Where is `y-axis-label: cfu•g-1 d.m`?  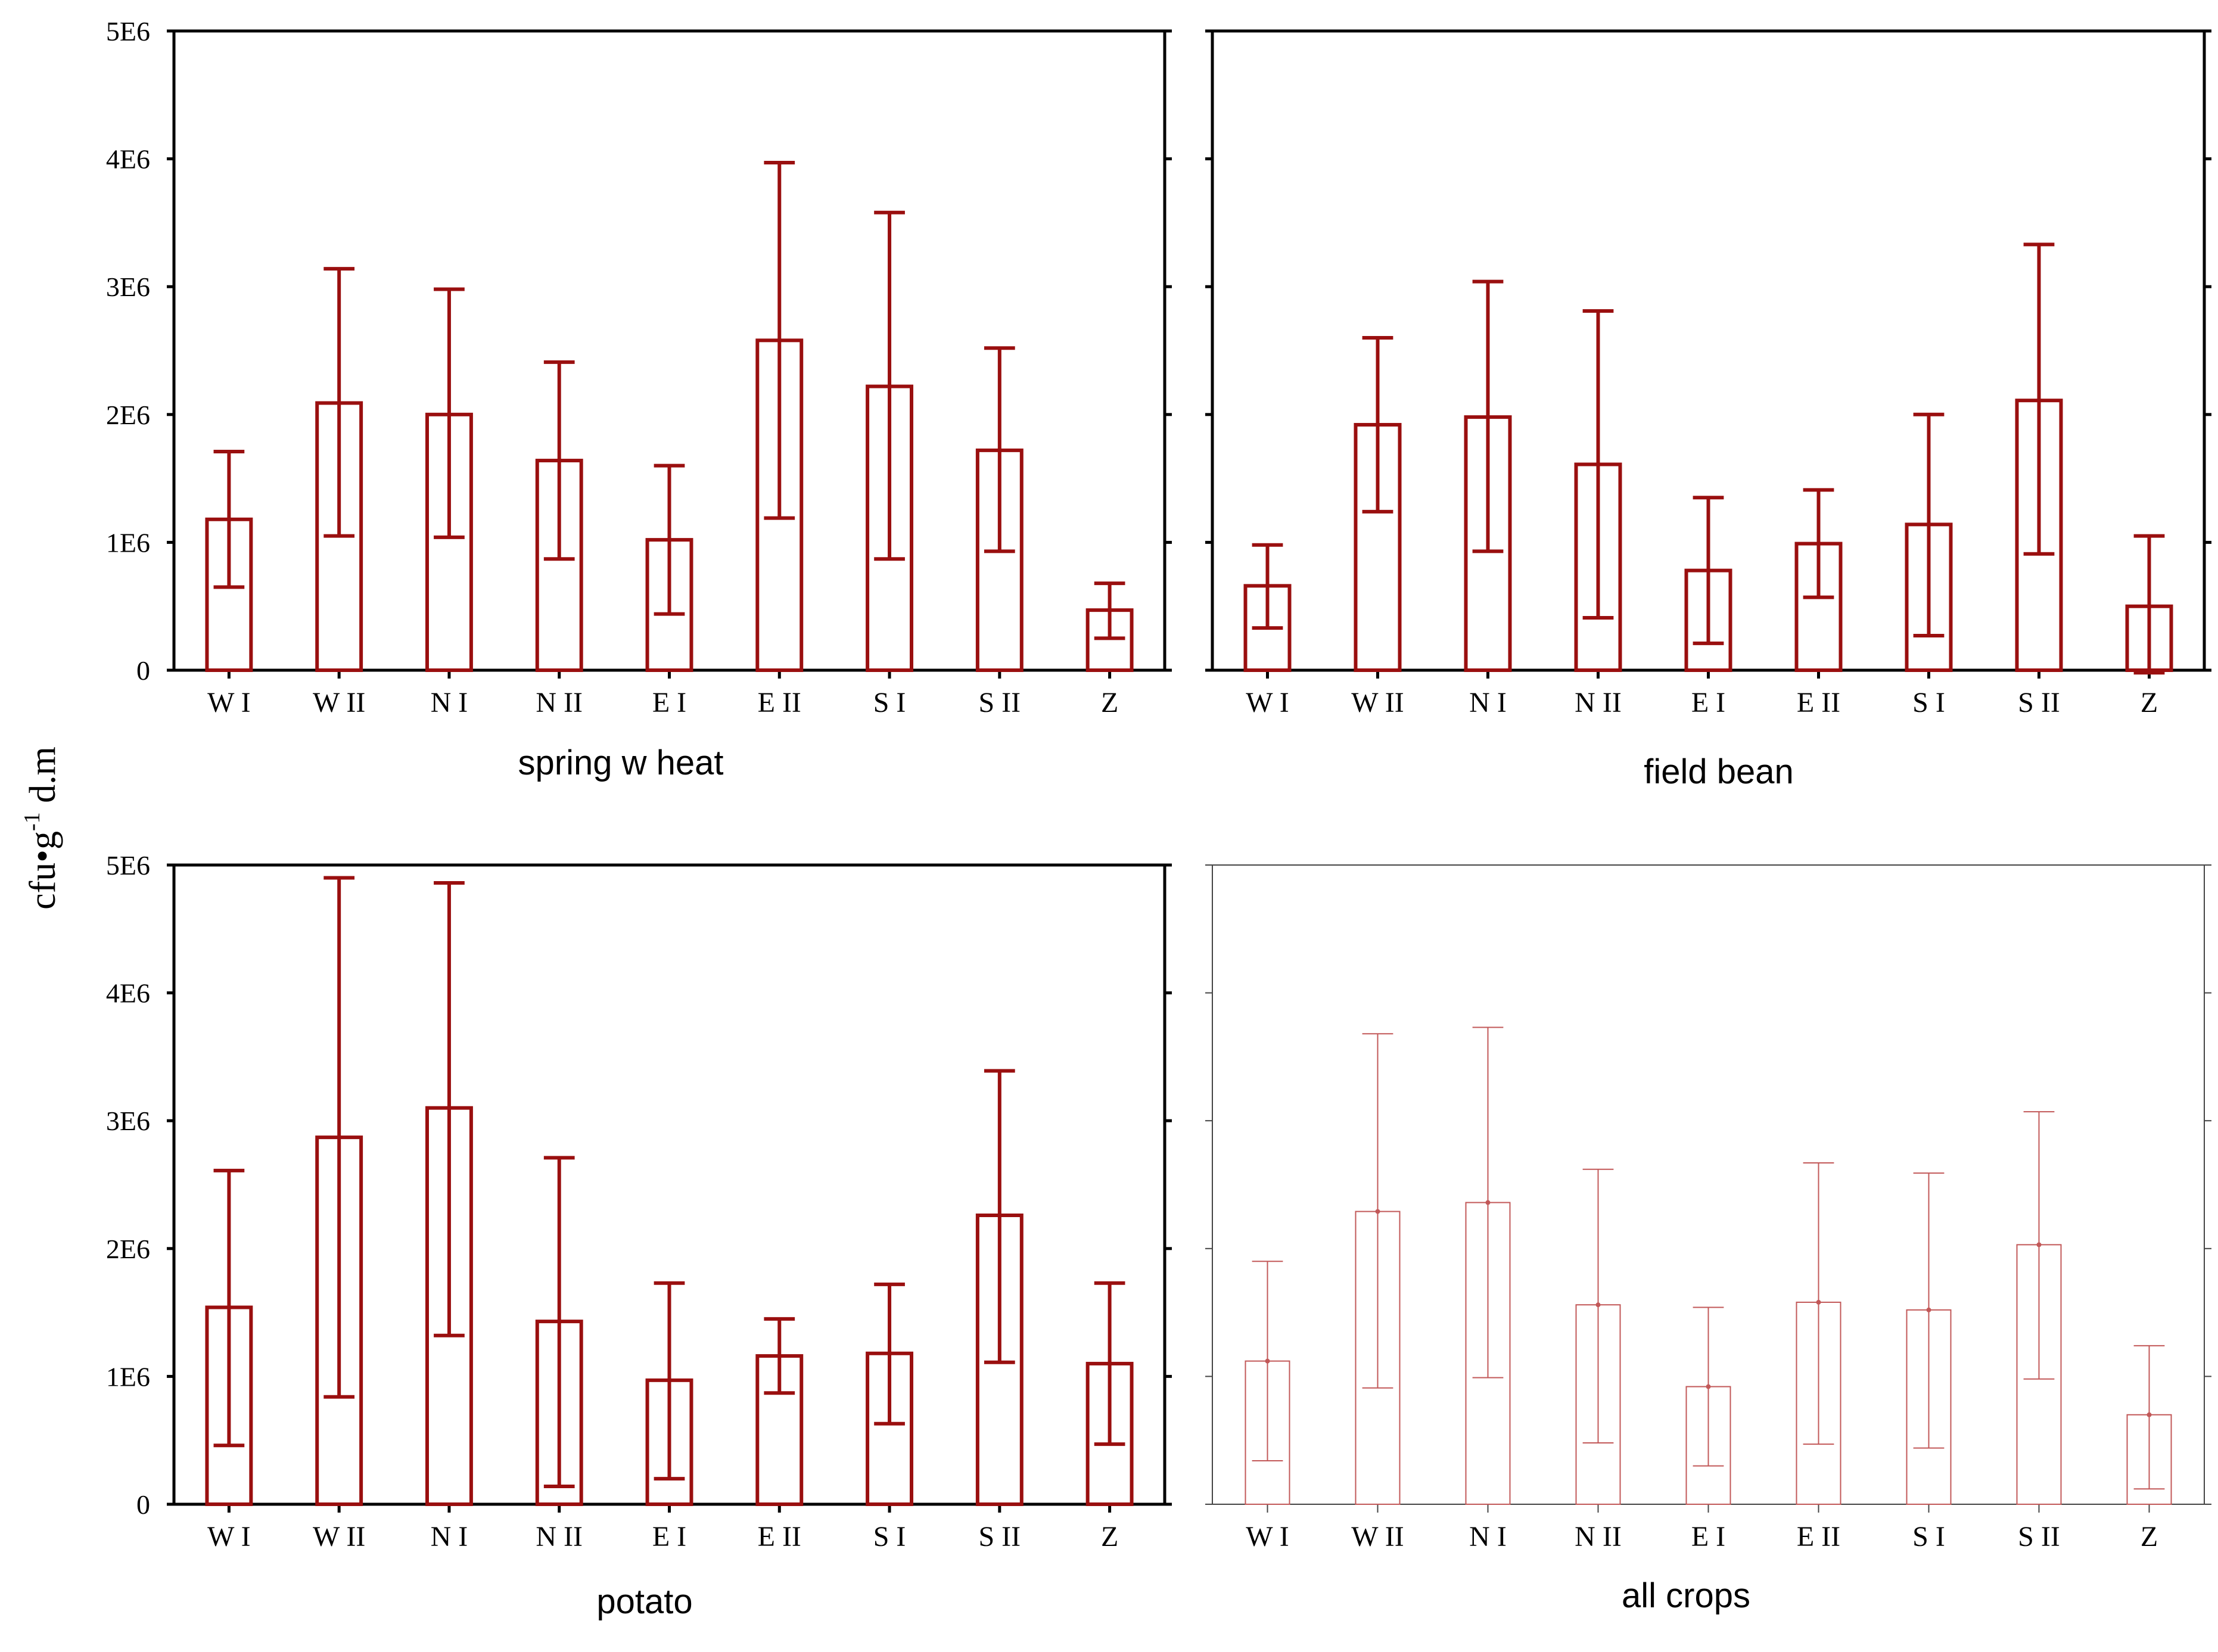 y-axis-label: cfu•g-1 d.m is located at coordinates (41, 828).